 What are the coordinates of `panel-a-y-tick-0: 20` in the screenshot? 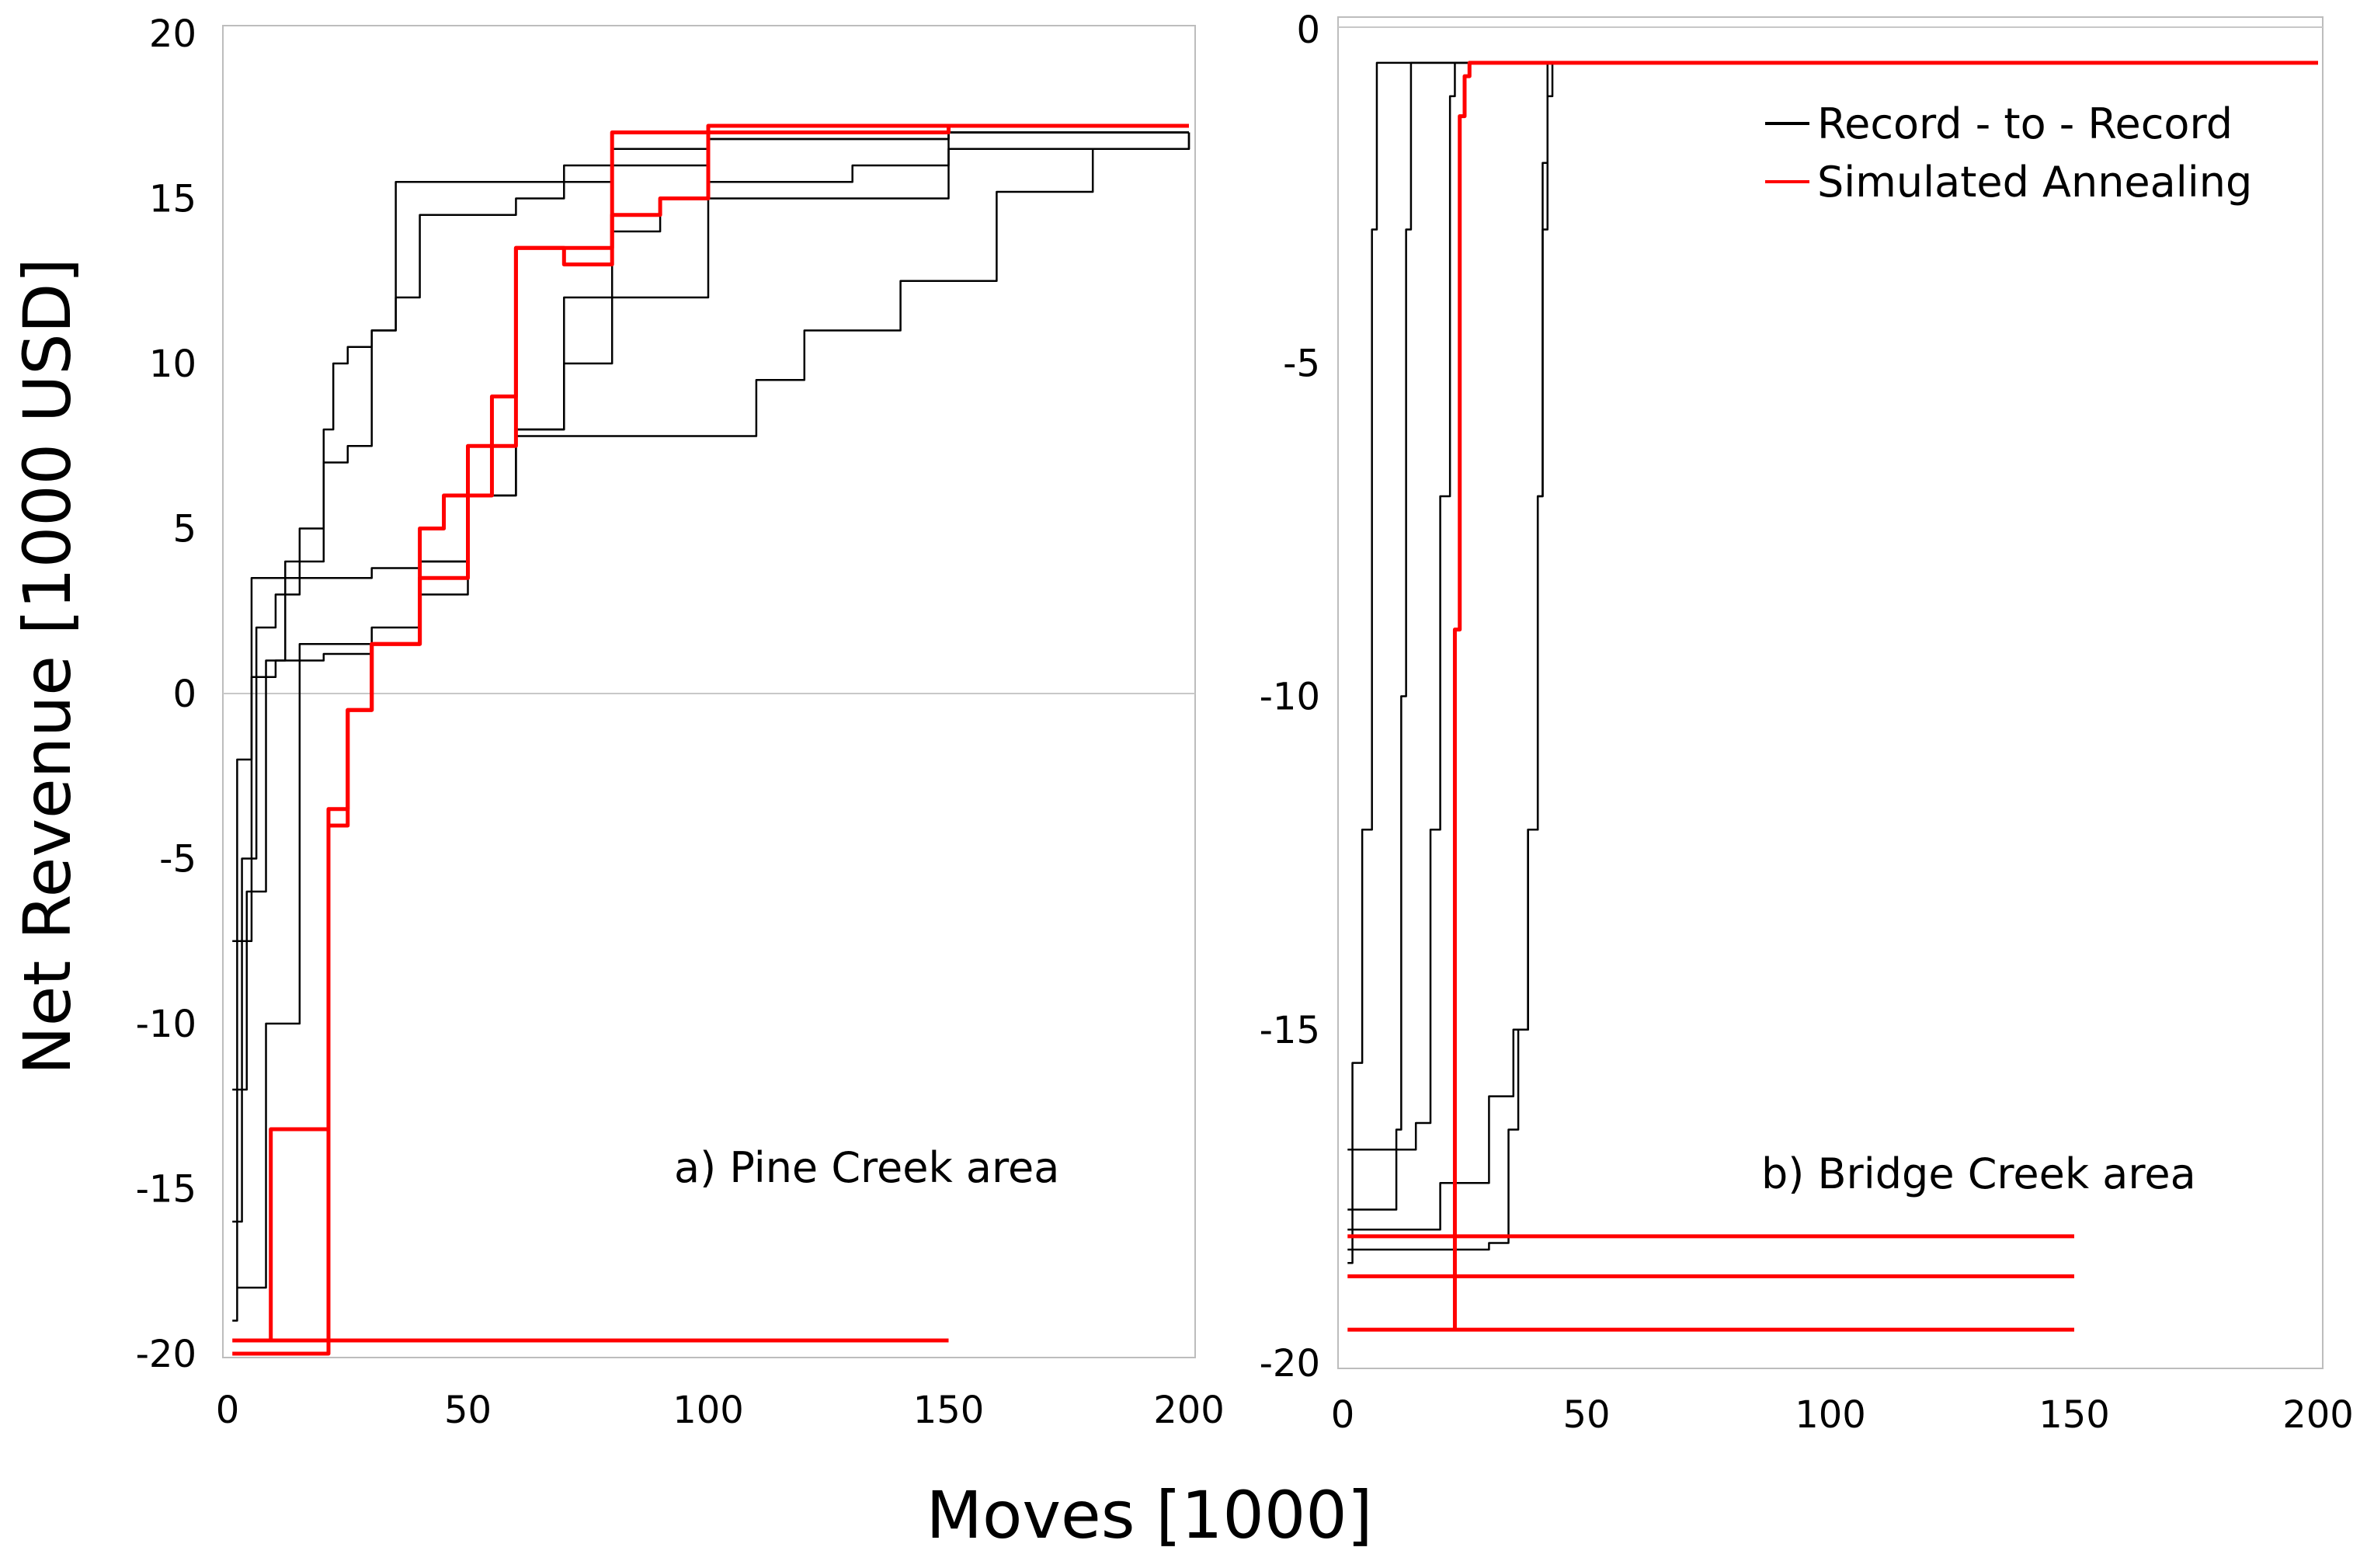 It's located at (172, 34).